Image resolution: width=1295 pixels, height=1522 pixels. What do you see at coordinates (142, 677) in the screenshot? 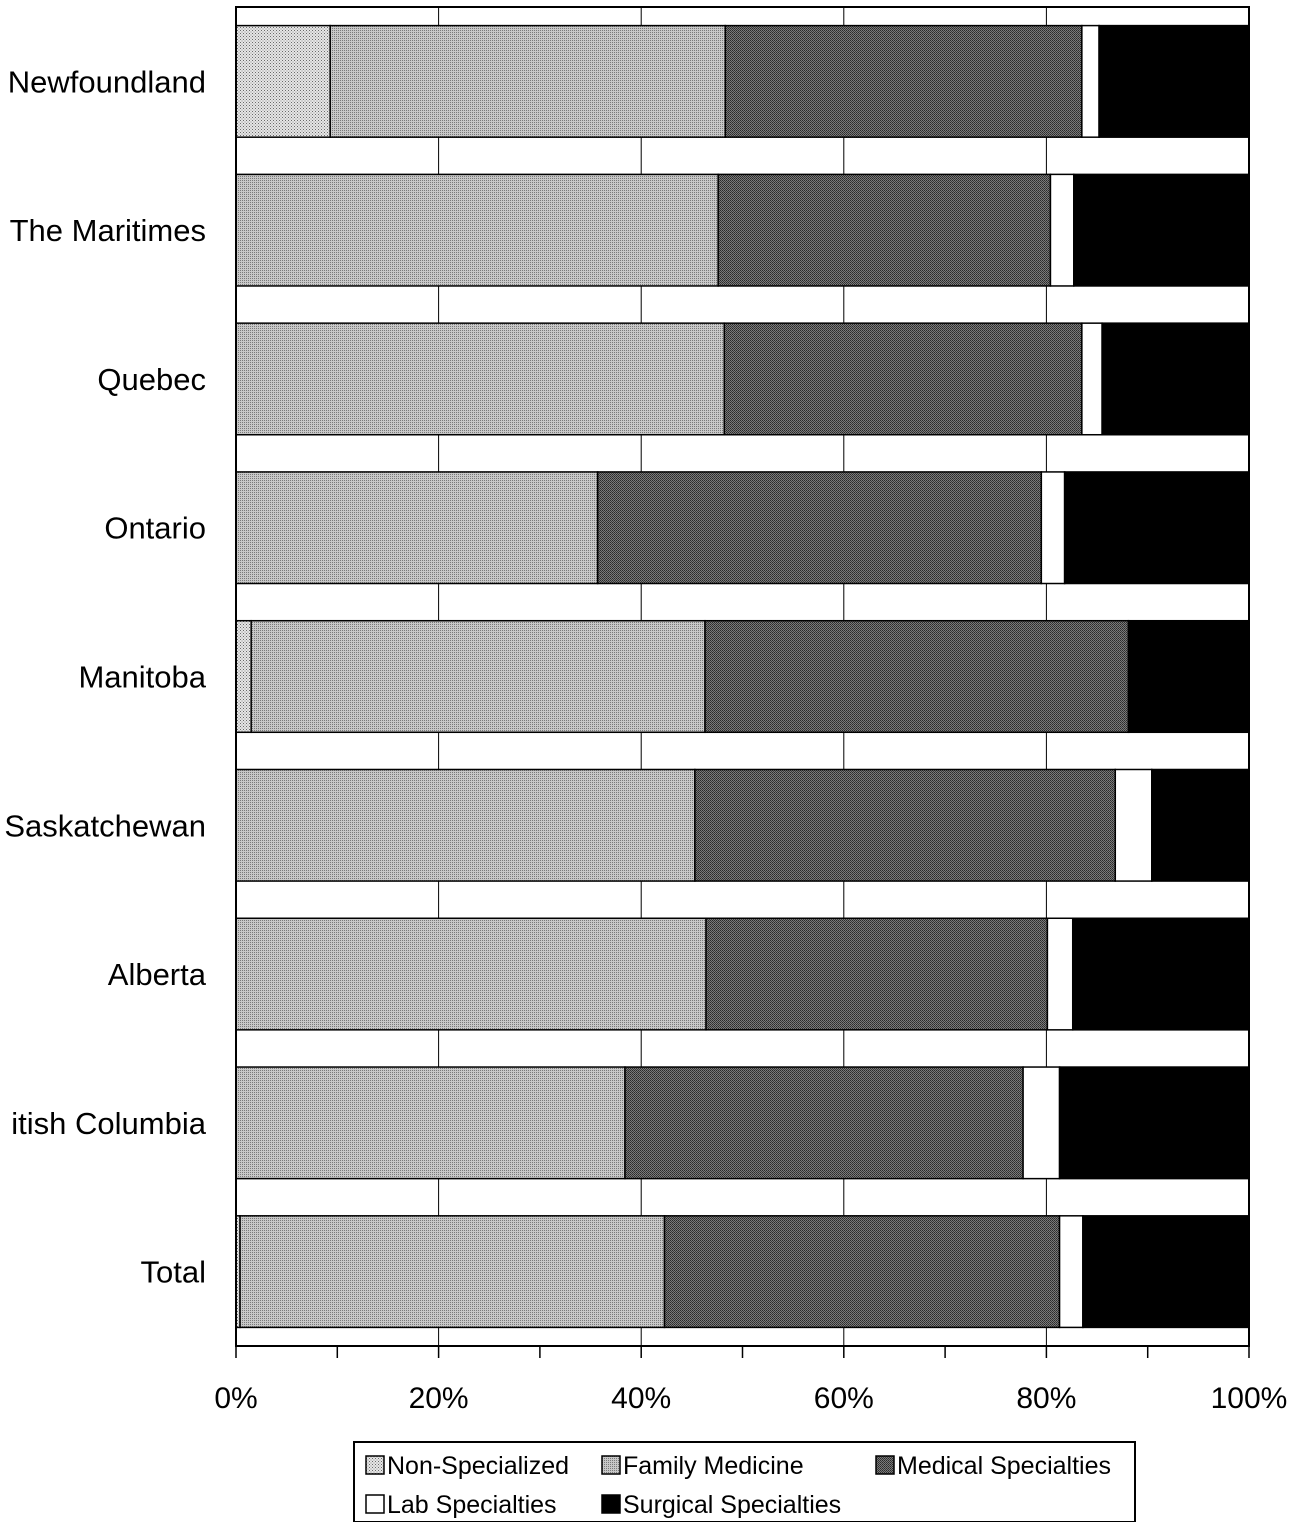
I see `category-label-manitoba: Manitoba` at bounding box center [142, 677].